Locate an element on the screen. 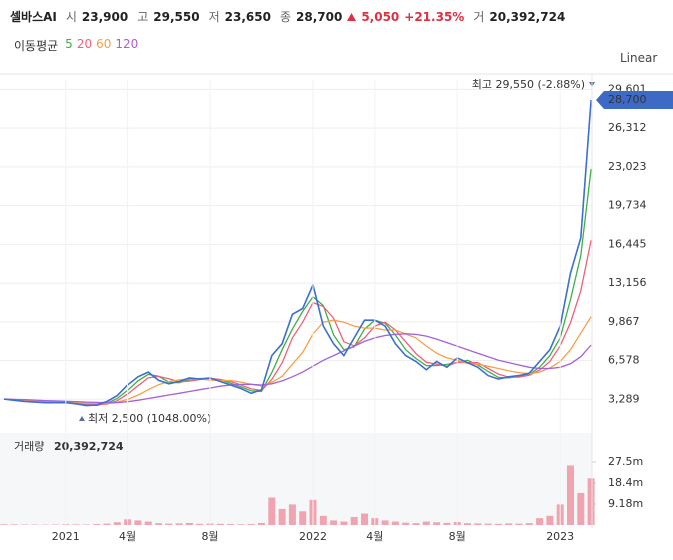  stock-name: 셀바스AI is located at coordinates (33, 17).